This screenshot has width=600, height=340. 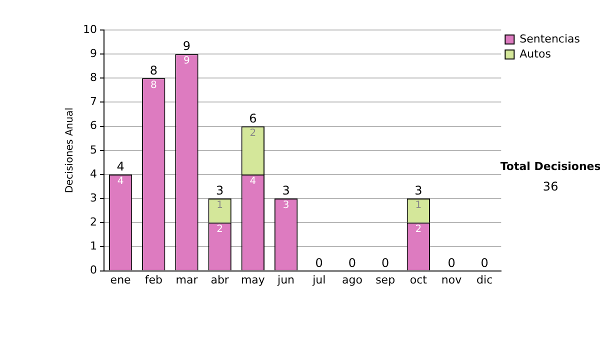 I want to click on legend-label: Sentencias, so click(x=550, y=39).